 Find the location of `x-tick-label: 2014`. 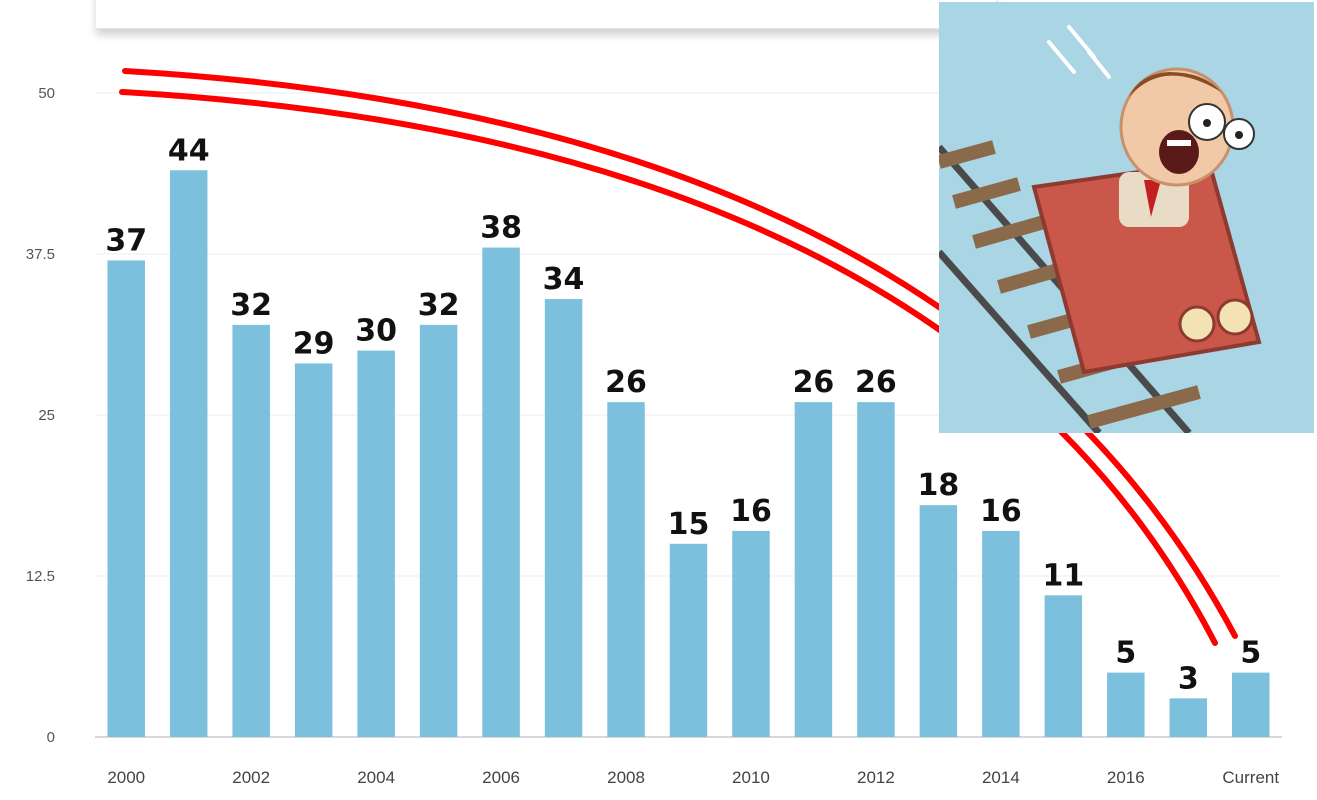

x-tick-label: 2014 is located at coordinates (1001, 777).